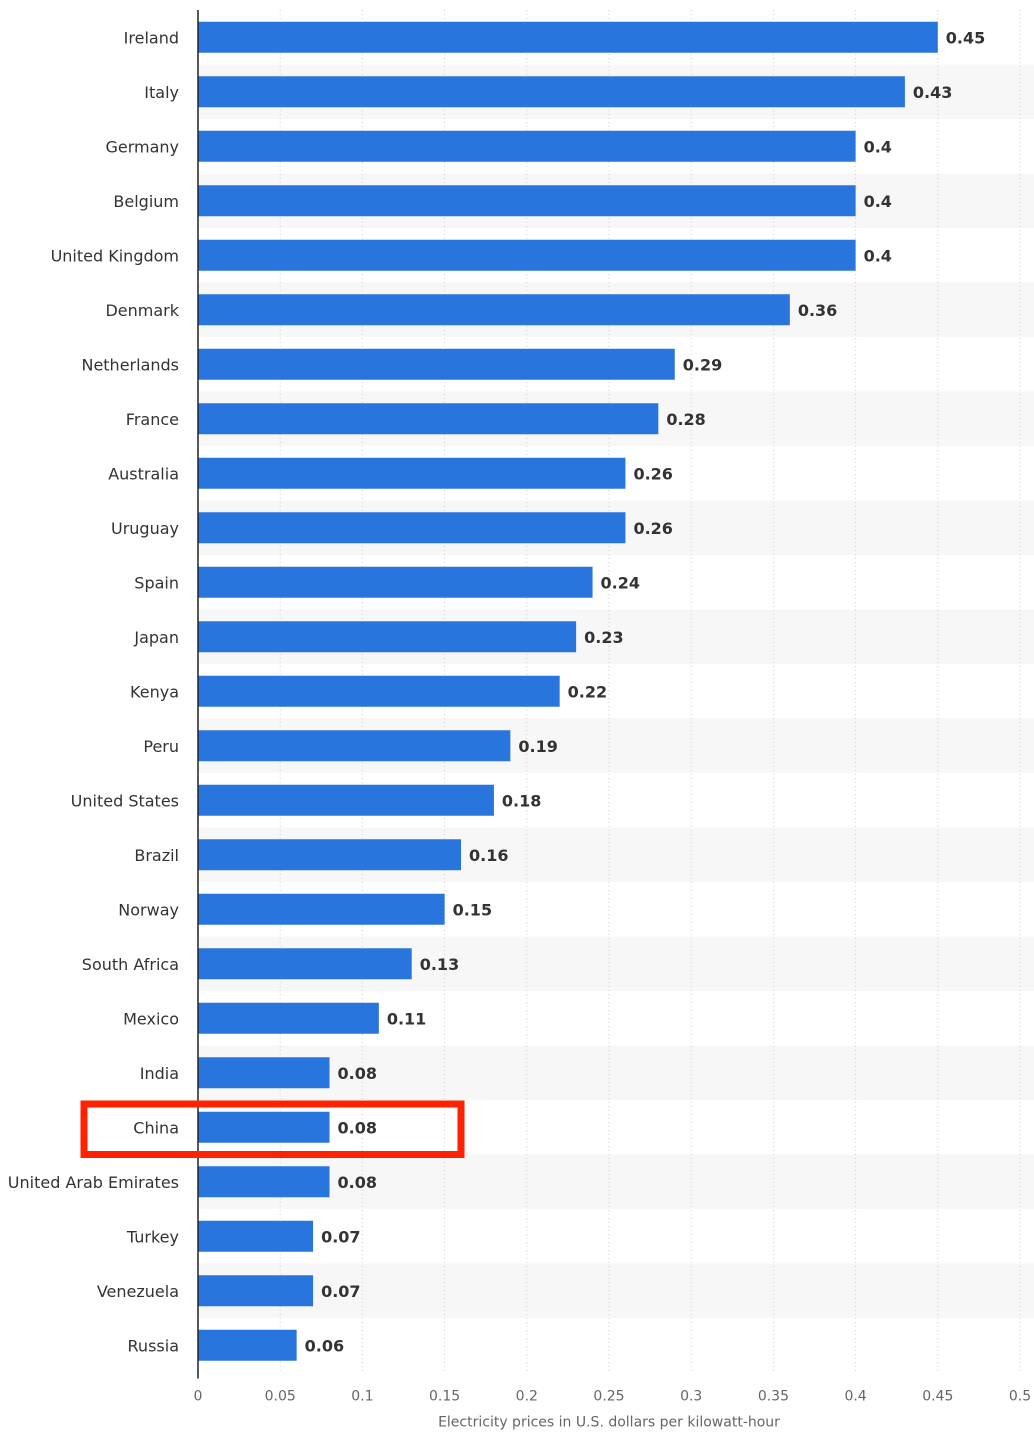 The image size is (1034, 1438). What do you see at coordinates (817, 310) in the screenshot?
I see `value-label: 0.36` at bounding box center [817, 310].